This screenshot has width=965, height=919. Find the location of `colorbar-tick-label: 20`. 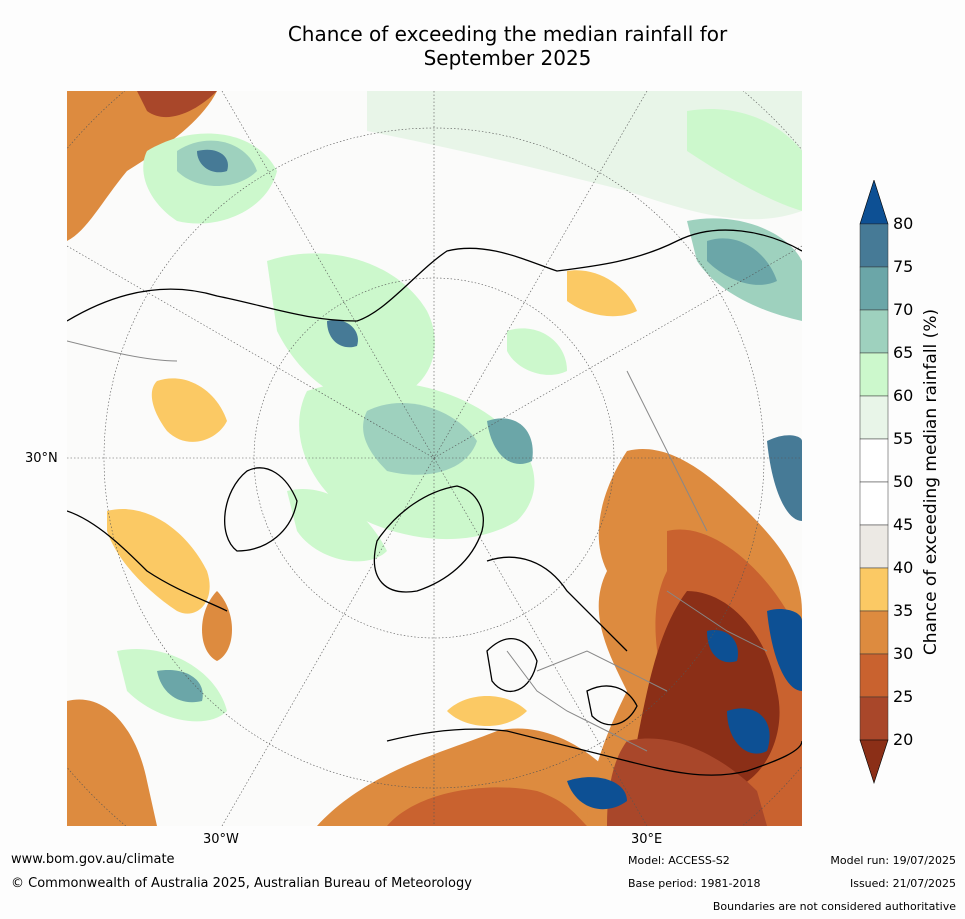

colorbar-tick-label: 20 is located at coordinates (903, 739).